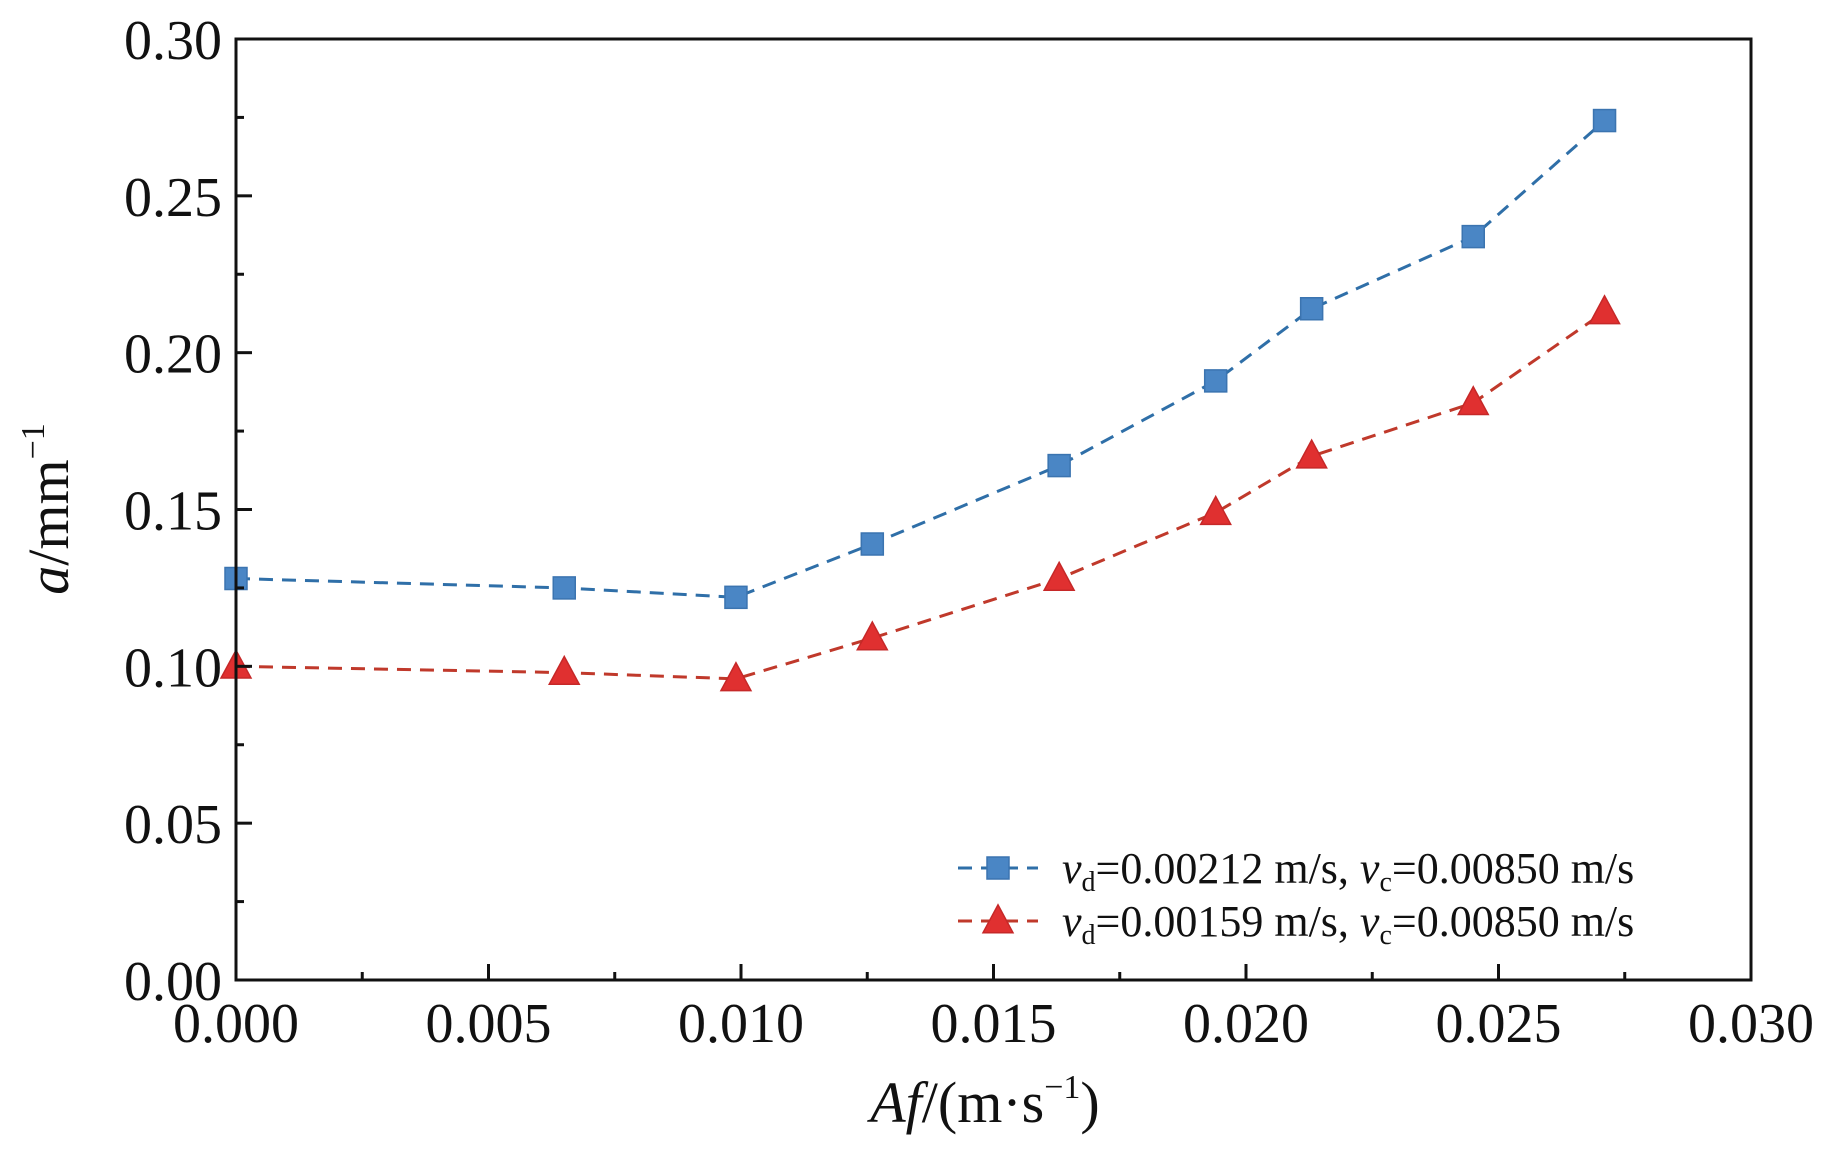  What do you see at coordinates (1751, 1024) in the screenshot?
I see `x-tick-label: 0.030` at bounding box center [1751, 1024].